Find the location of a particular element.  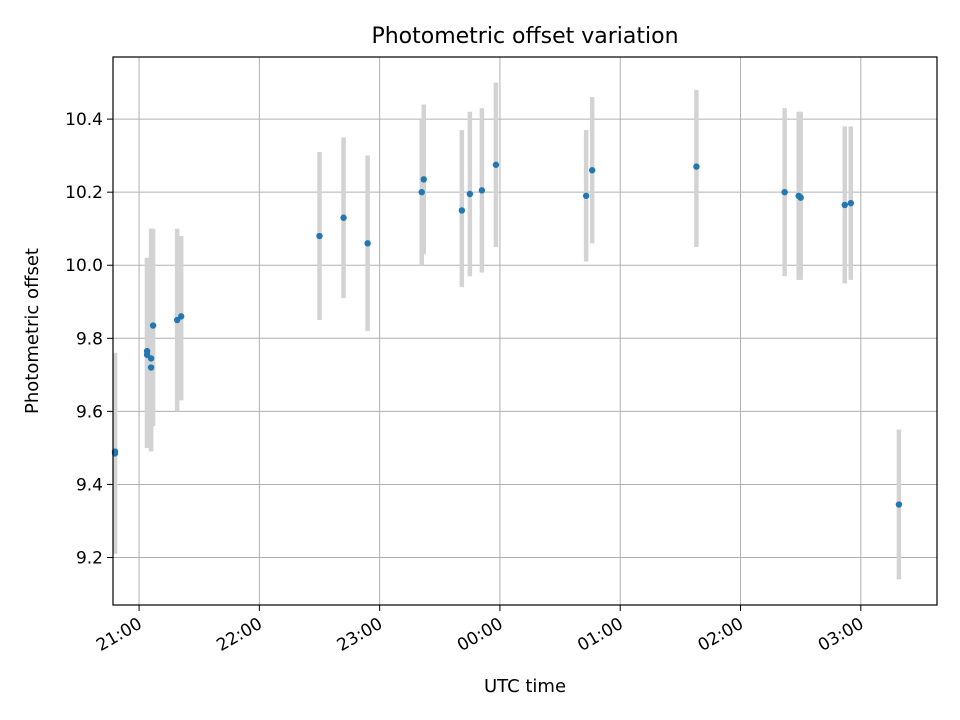

y-tick-label: 10.2 is located at coordinates (84, 193).